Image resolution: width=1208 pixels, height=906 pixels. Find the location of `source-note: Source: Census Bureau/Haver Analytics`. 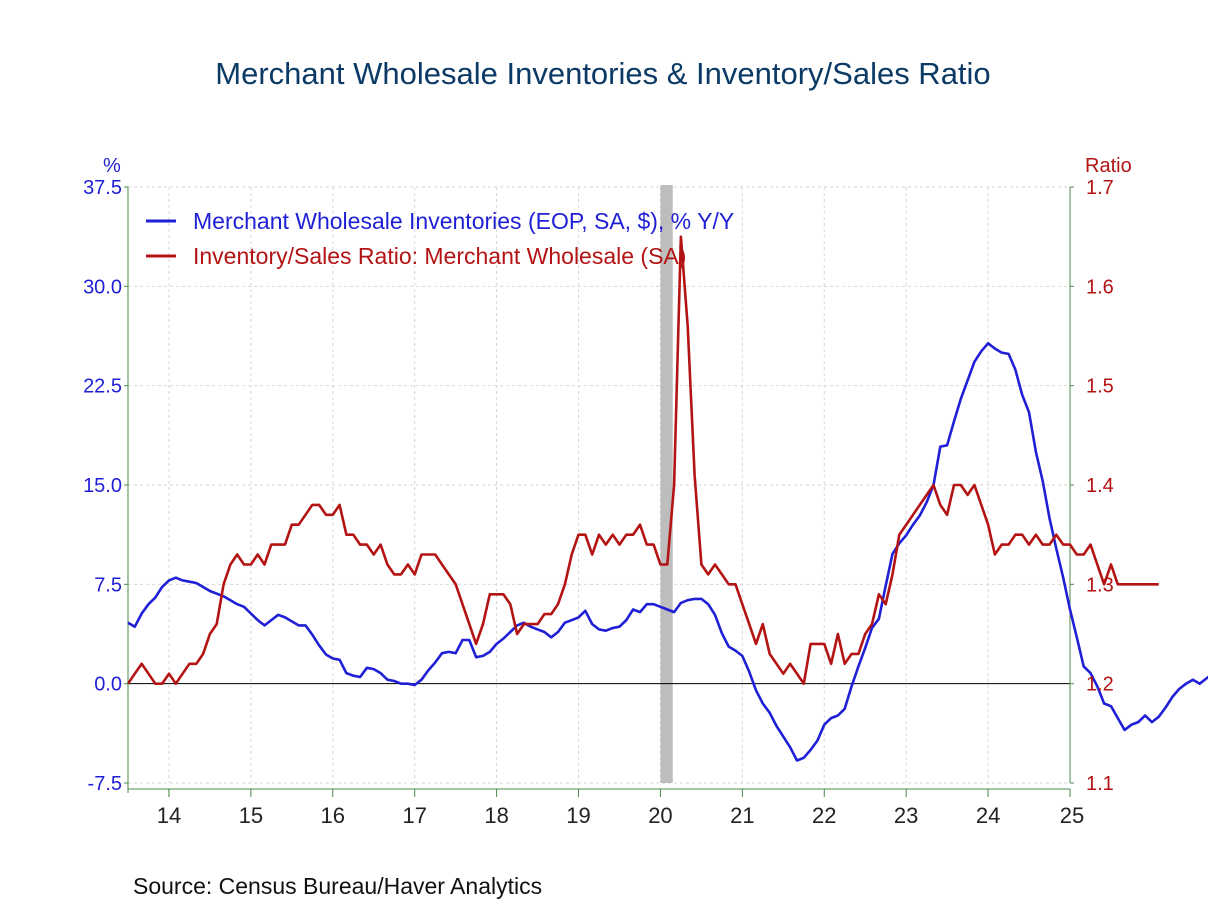

source-note: Source: Census Bureau/Haver Analytics is located at coordinates (337, 886).